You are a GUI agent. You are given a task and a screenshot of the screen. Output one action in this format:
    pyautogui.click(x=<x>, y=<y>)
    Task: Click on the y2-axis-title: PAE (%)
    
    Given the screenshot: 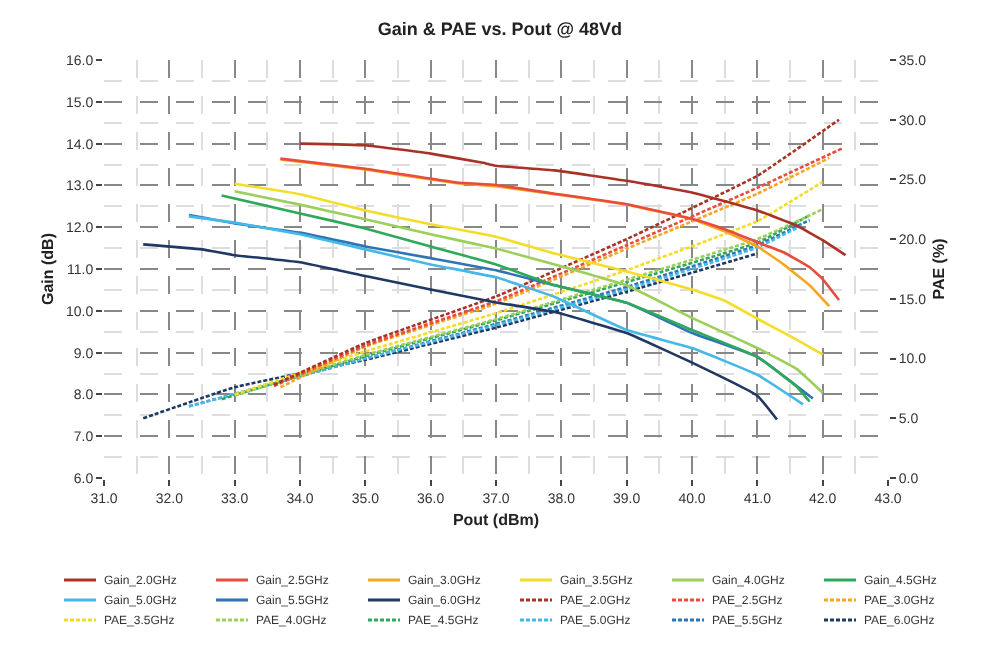 What is the action you would take?
    pyautogui.click(x=939, y=268)
    